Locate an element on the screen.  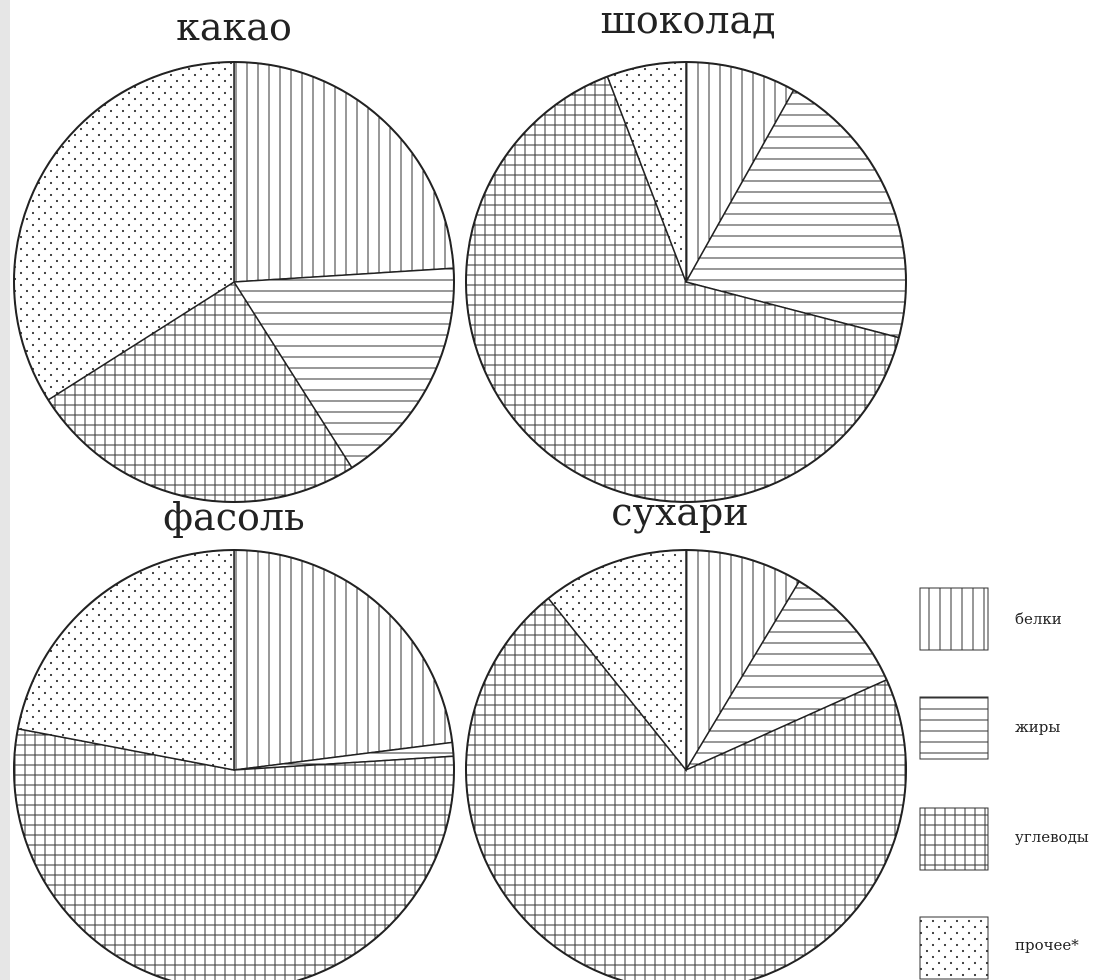
legend-swatch-prochee is located at coordinates (954, 948).